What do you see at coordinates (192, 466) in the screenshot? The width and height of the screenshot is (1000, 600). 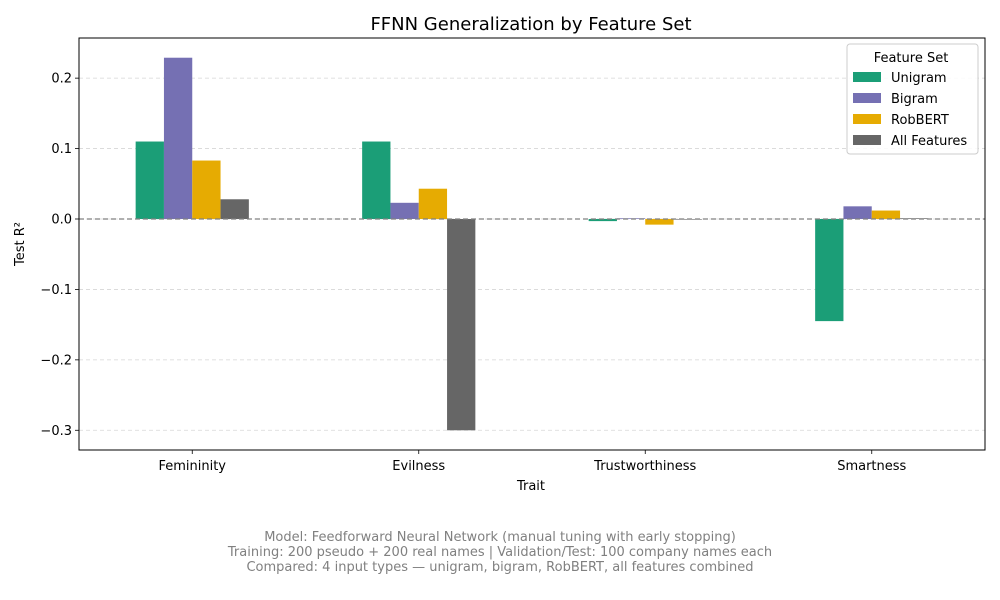 I see `x-tick-label: Femininity` at bounding box center [192, 466].